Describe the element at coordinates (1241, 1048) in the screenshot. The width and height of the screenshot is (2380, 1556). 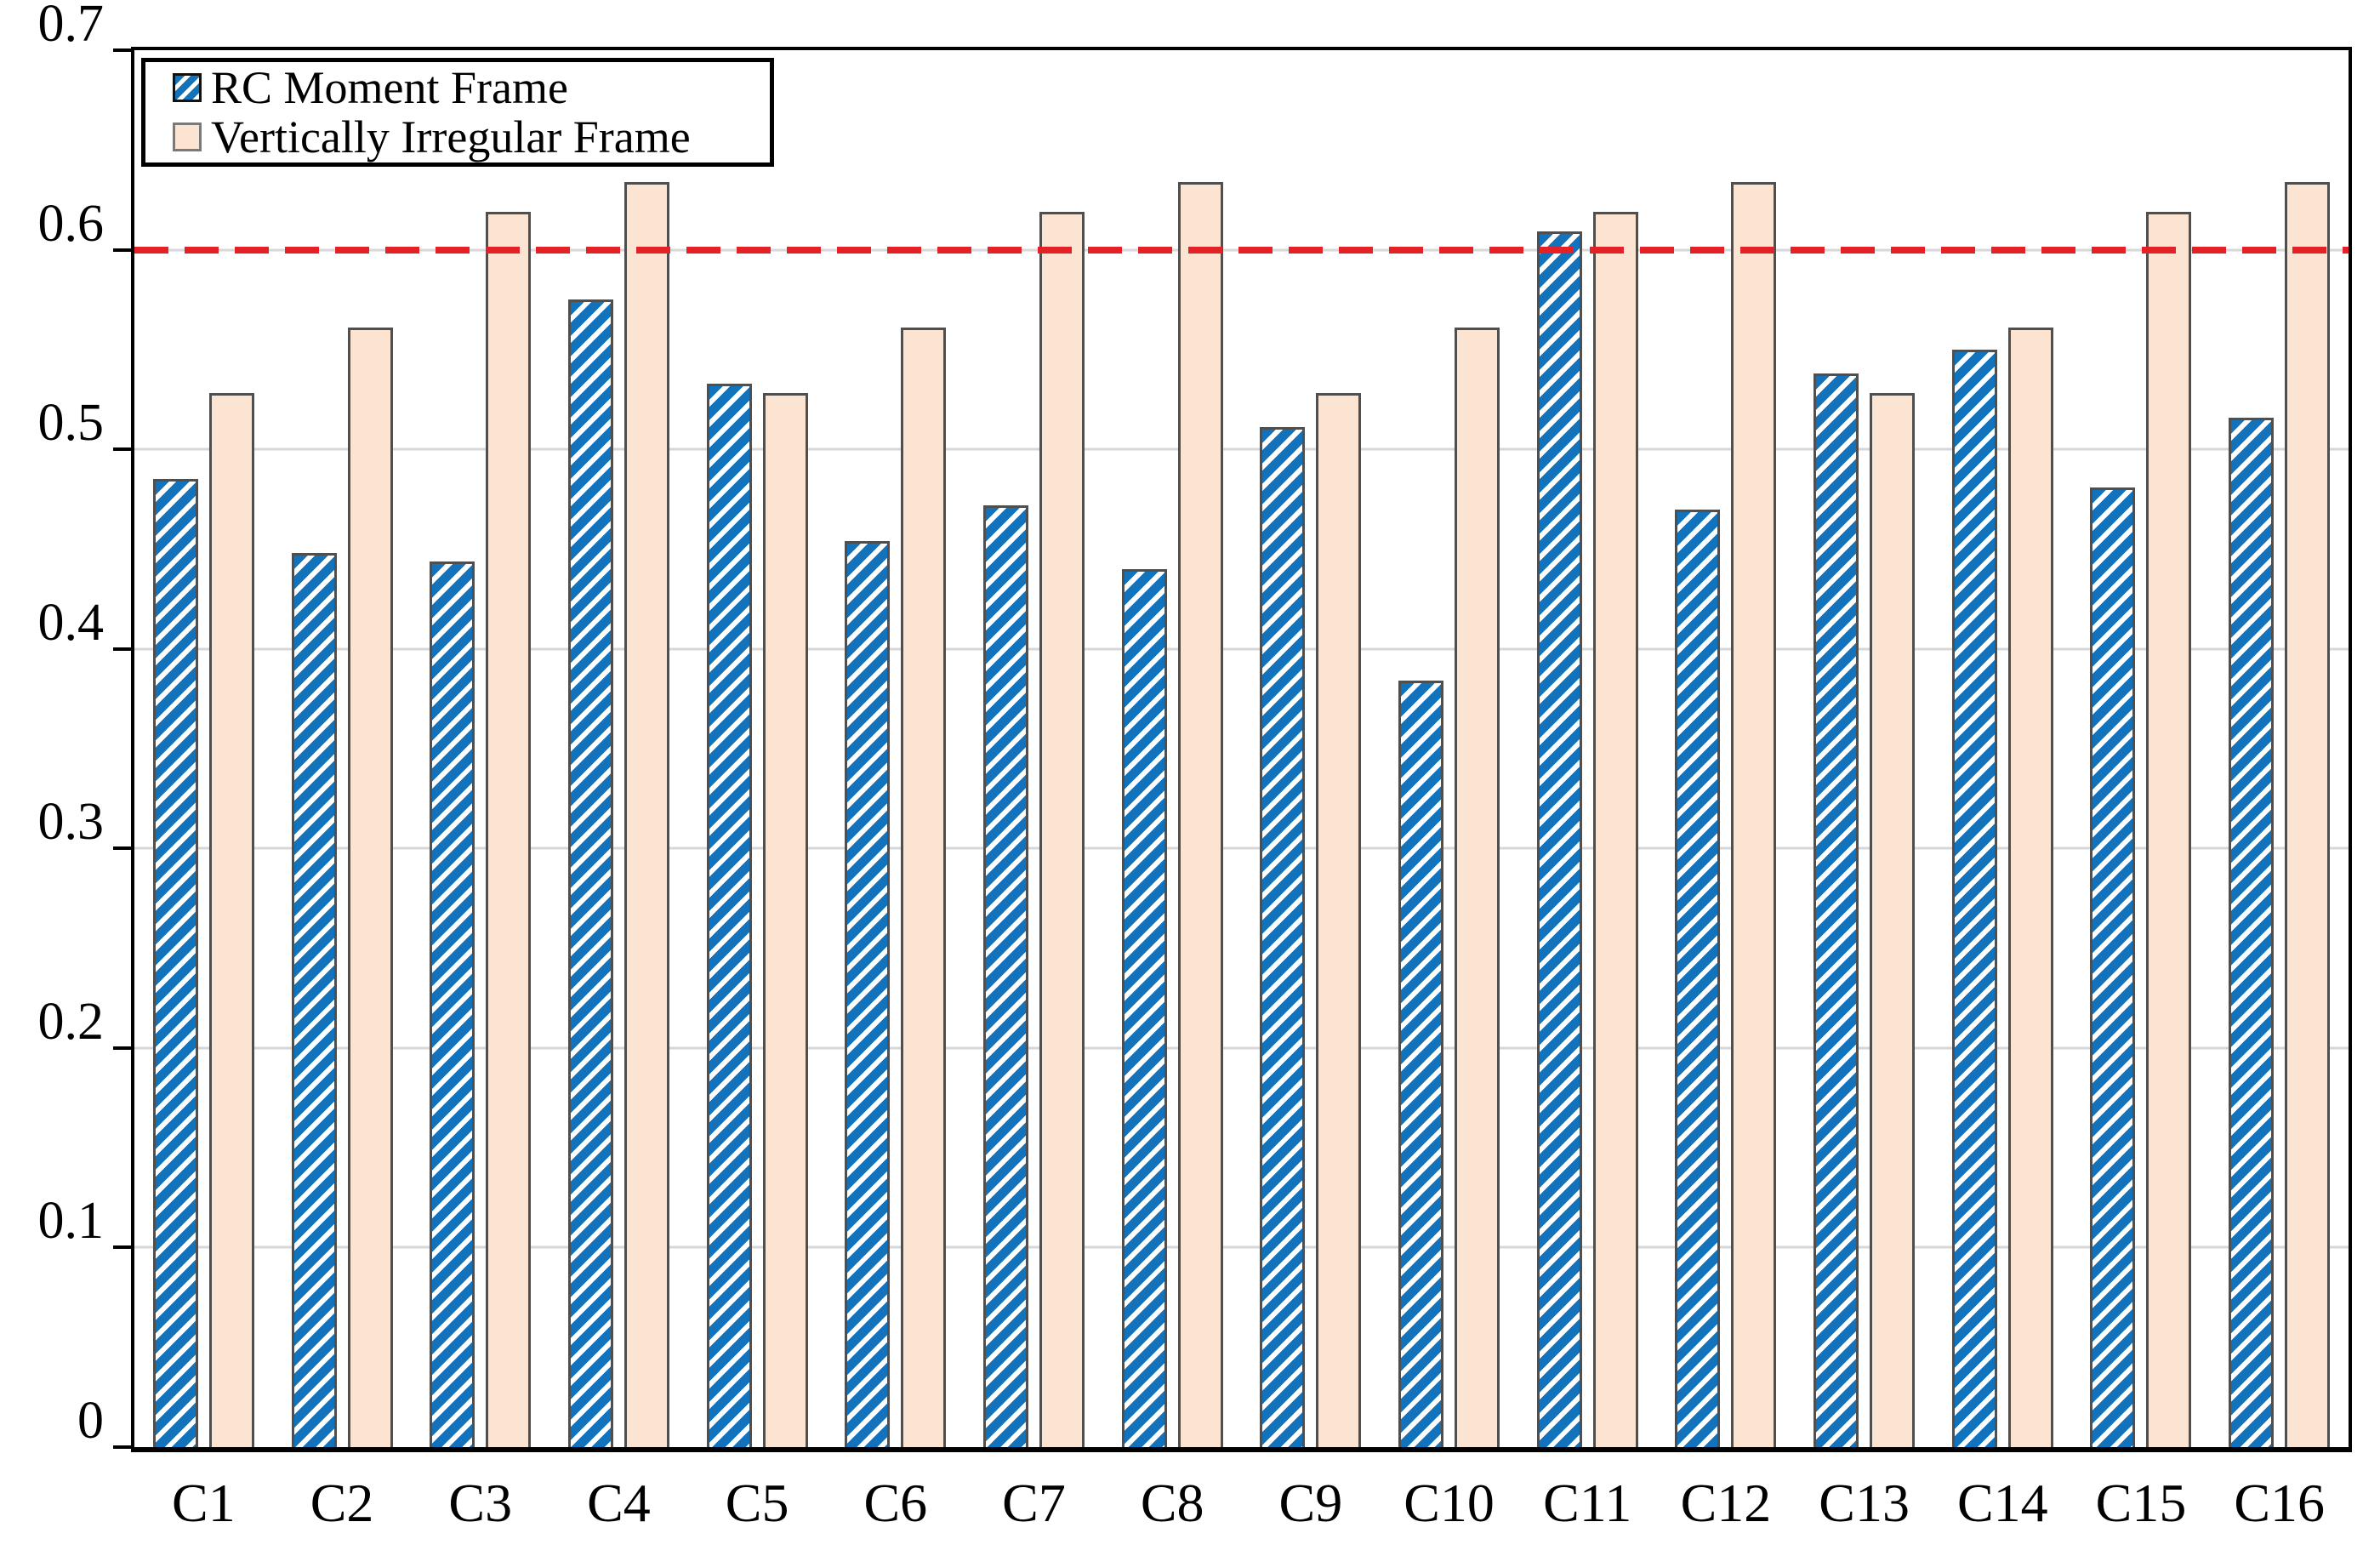
I see `gridline-0.2` at that location.